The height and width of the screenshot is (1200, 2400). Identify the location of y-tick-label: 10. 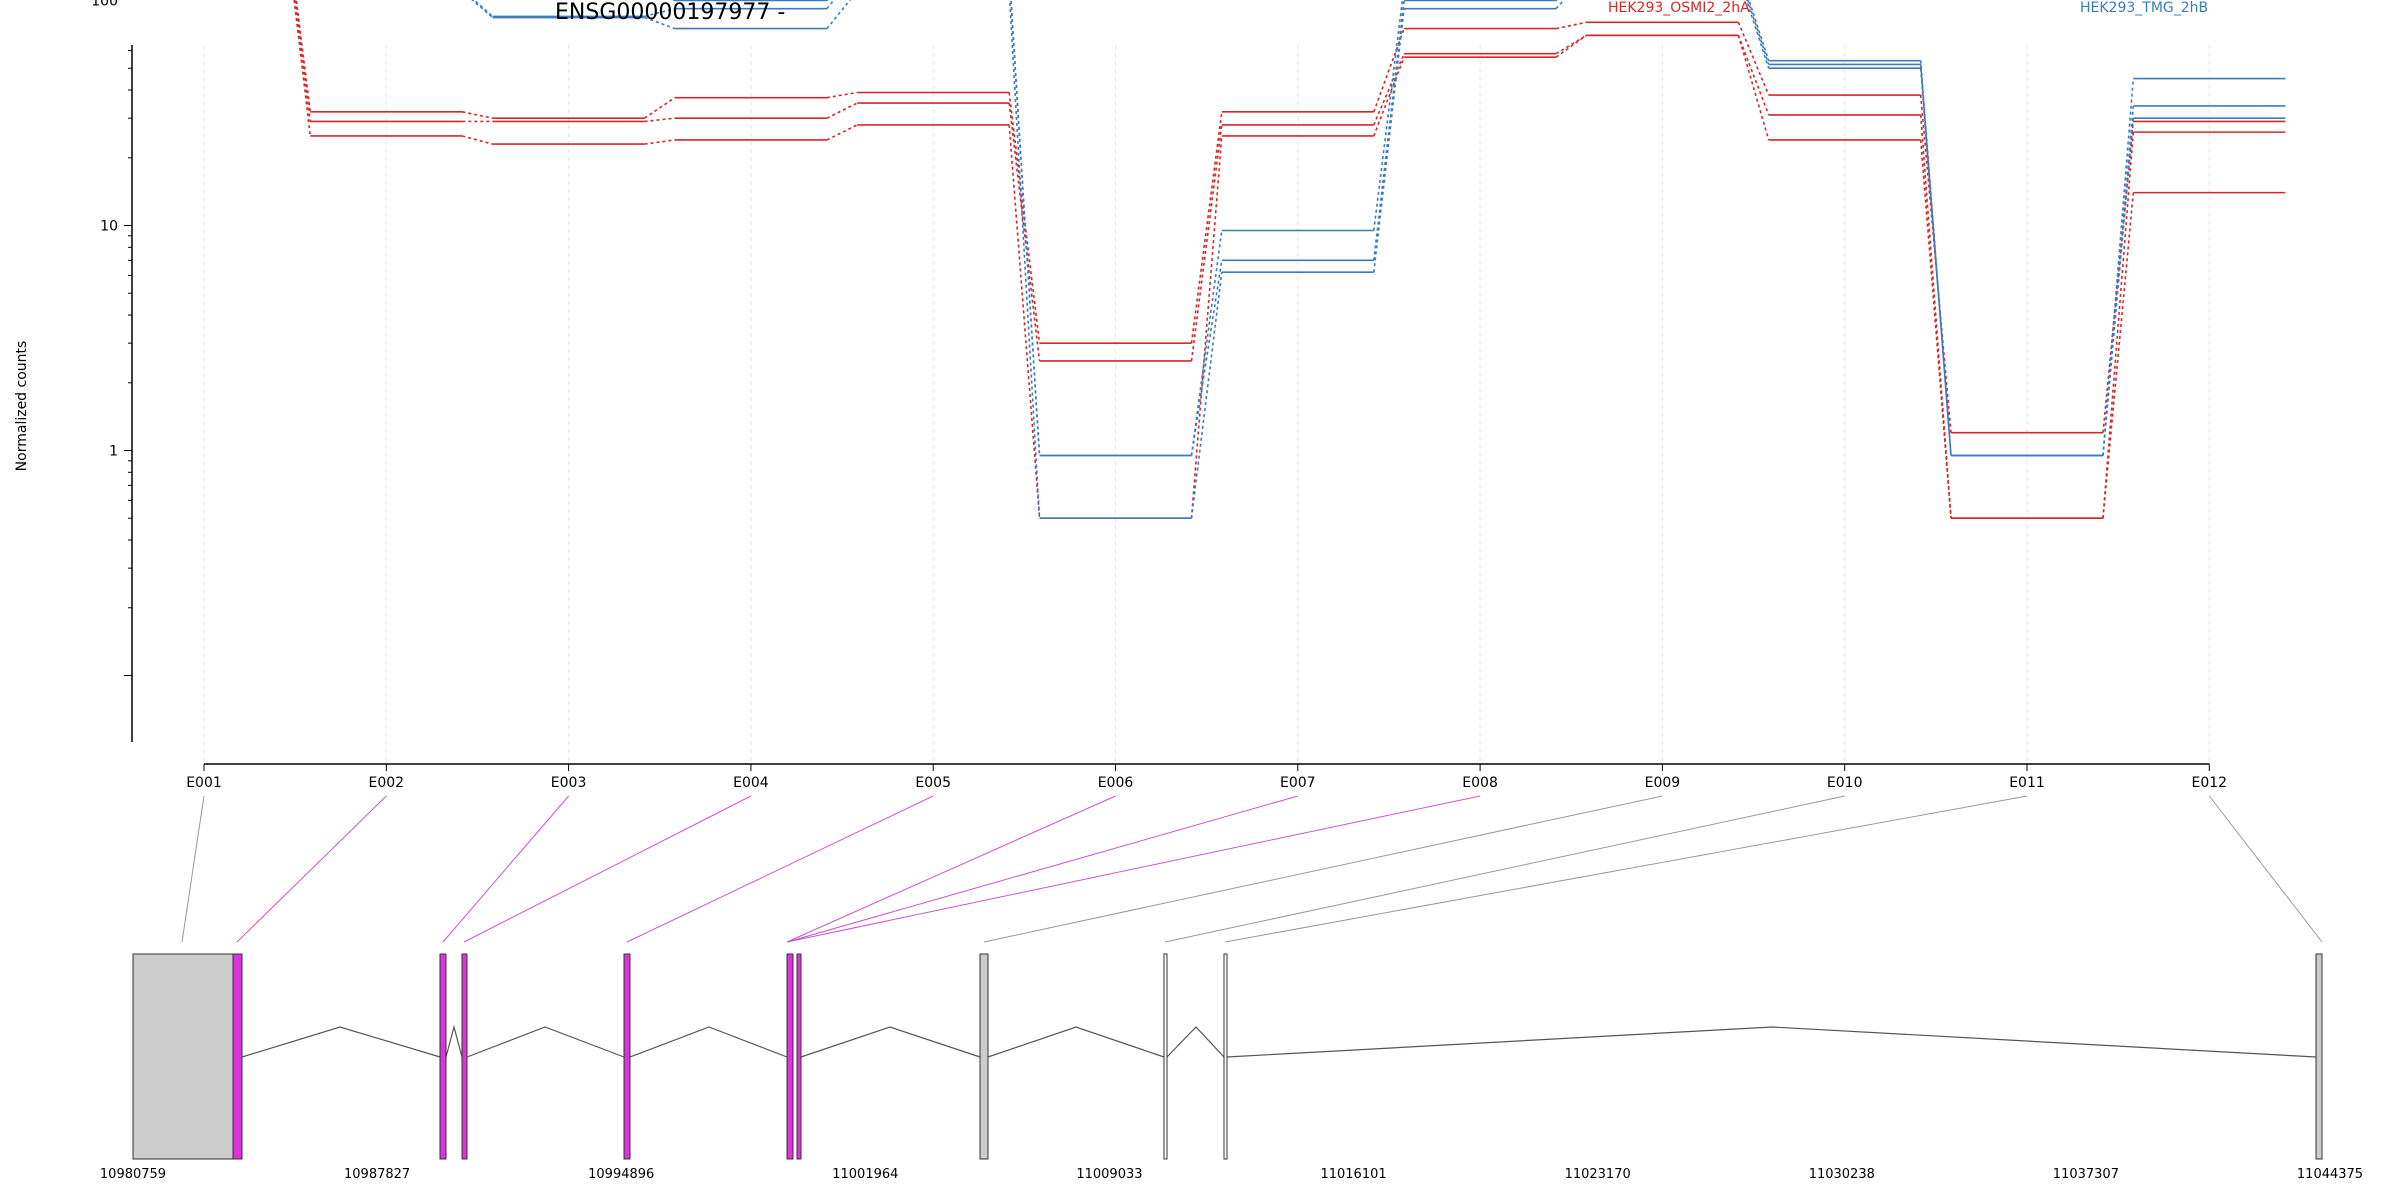
(109, 227).